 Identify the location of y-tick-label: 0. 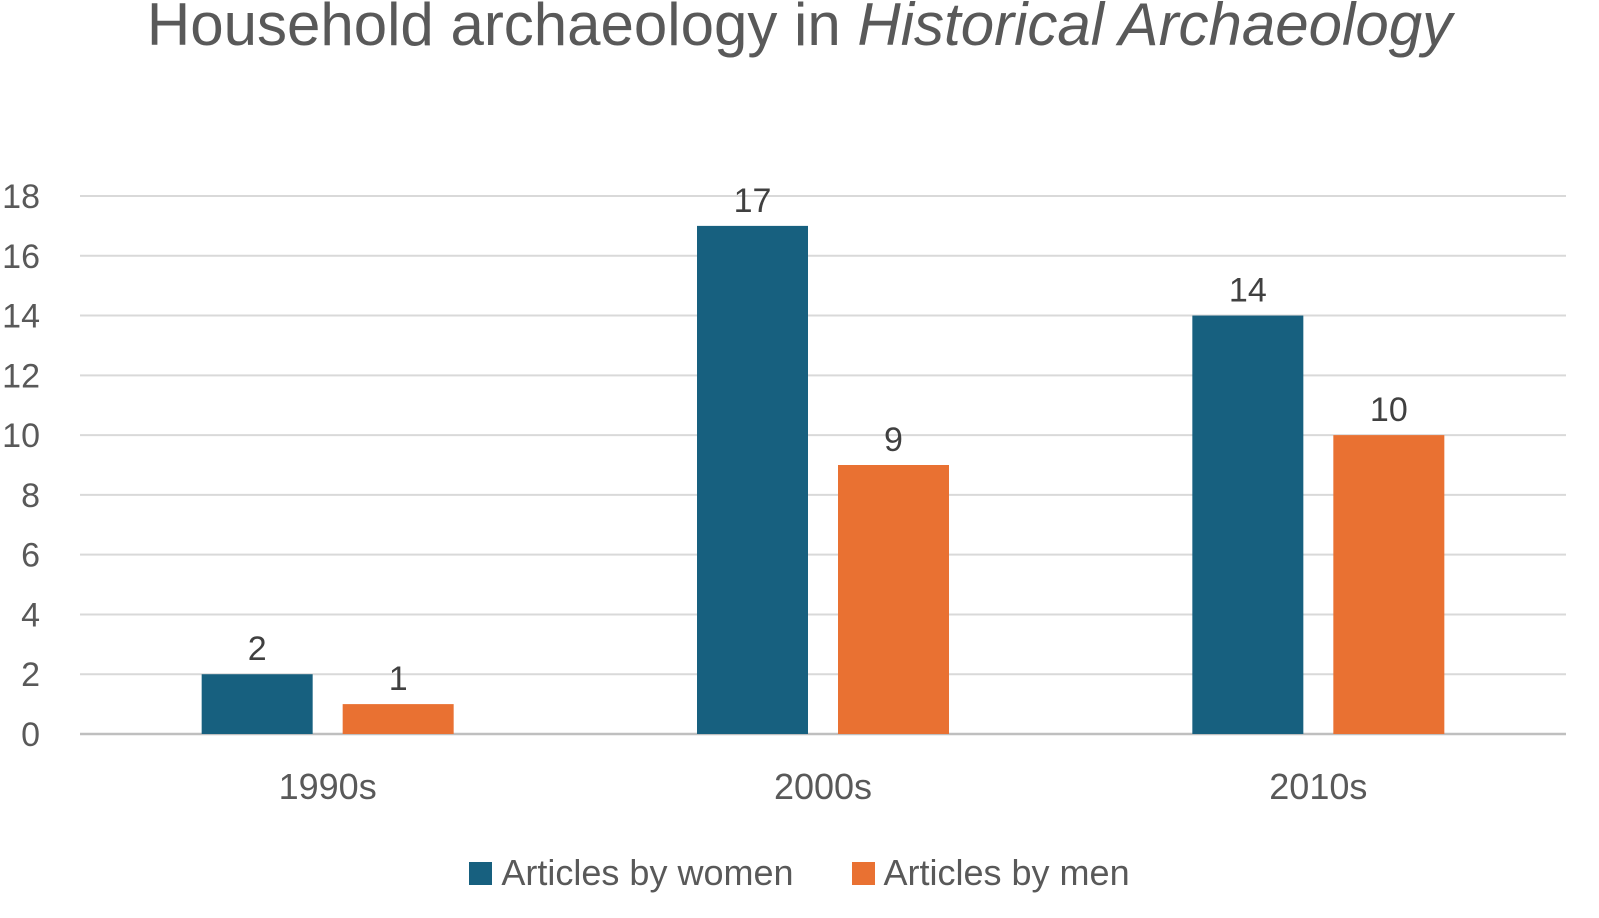
(30, 735).